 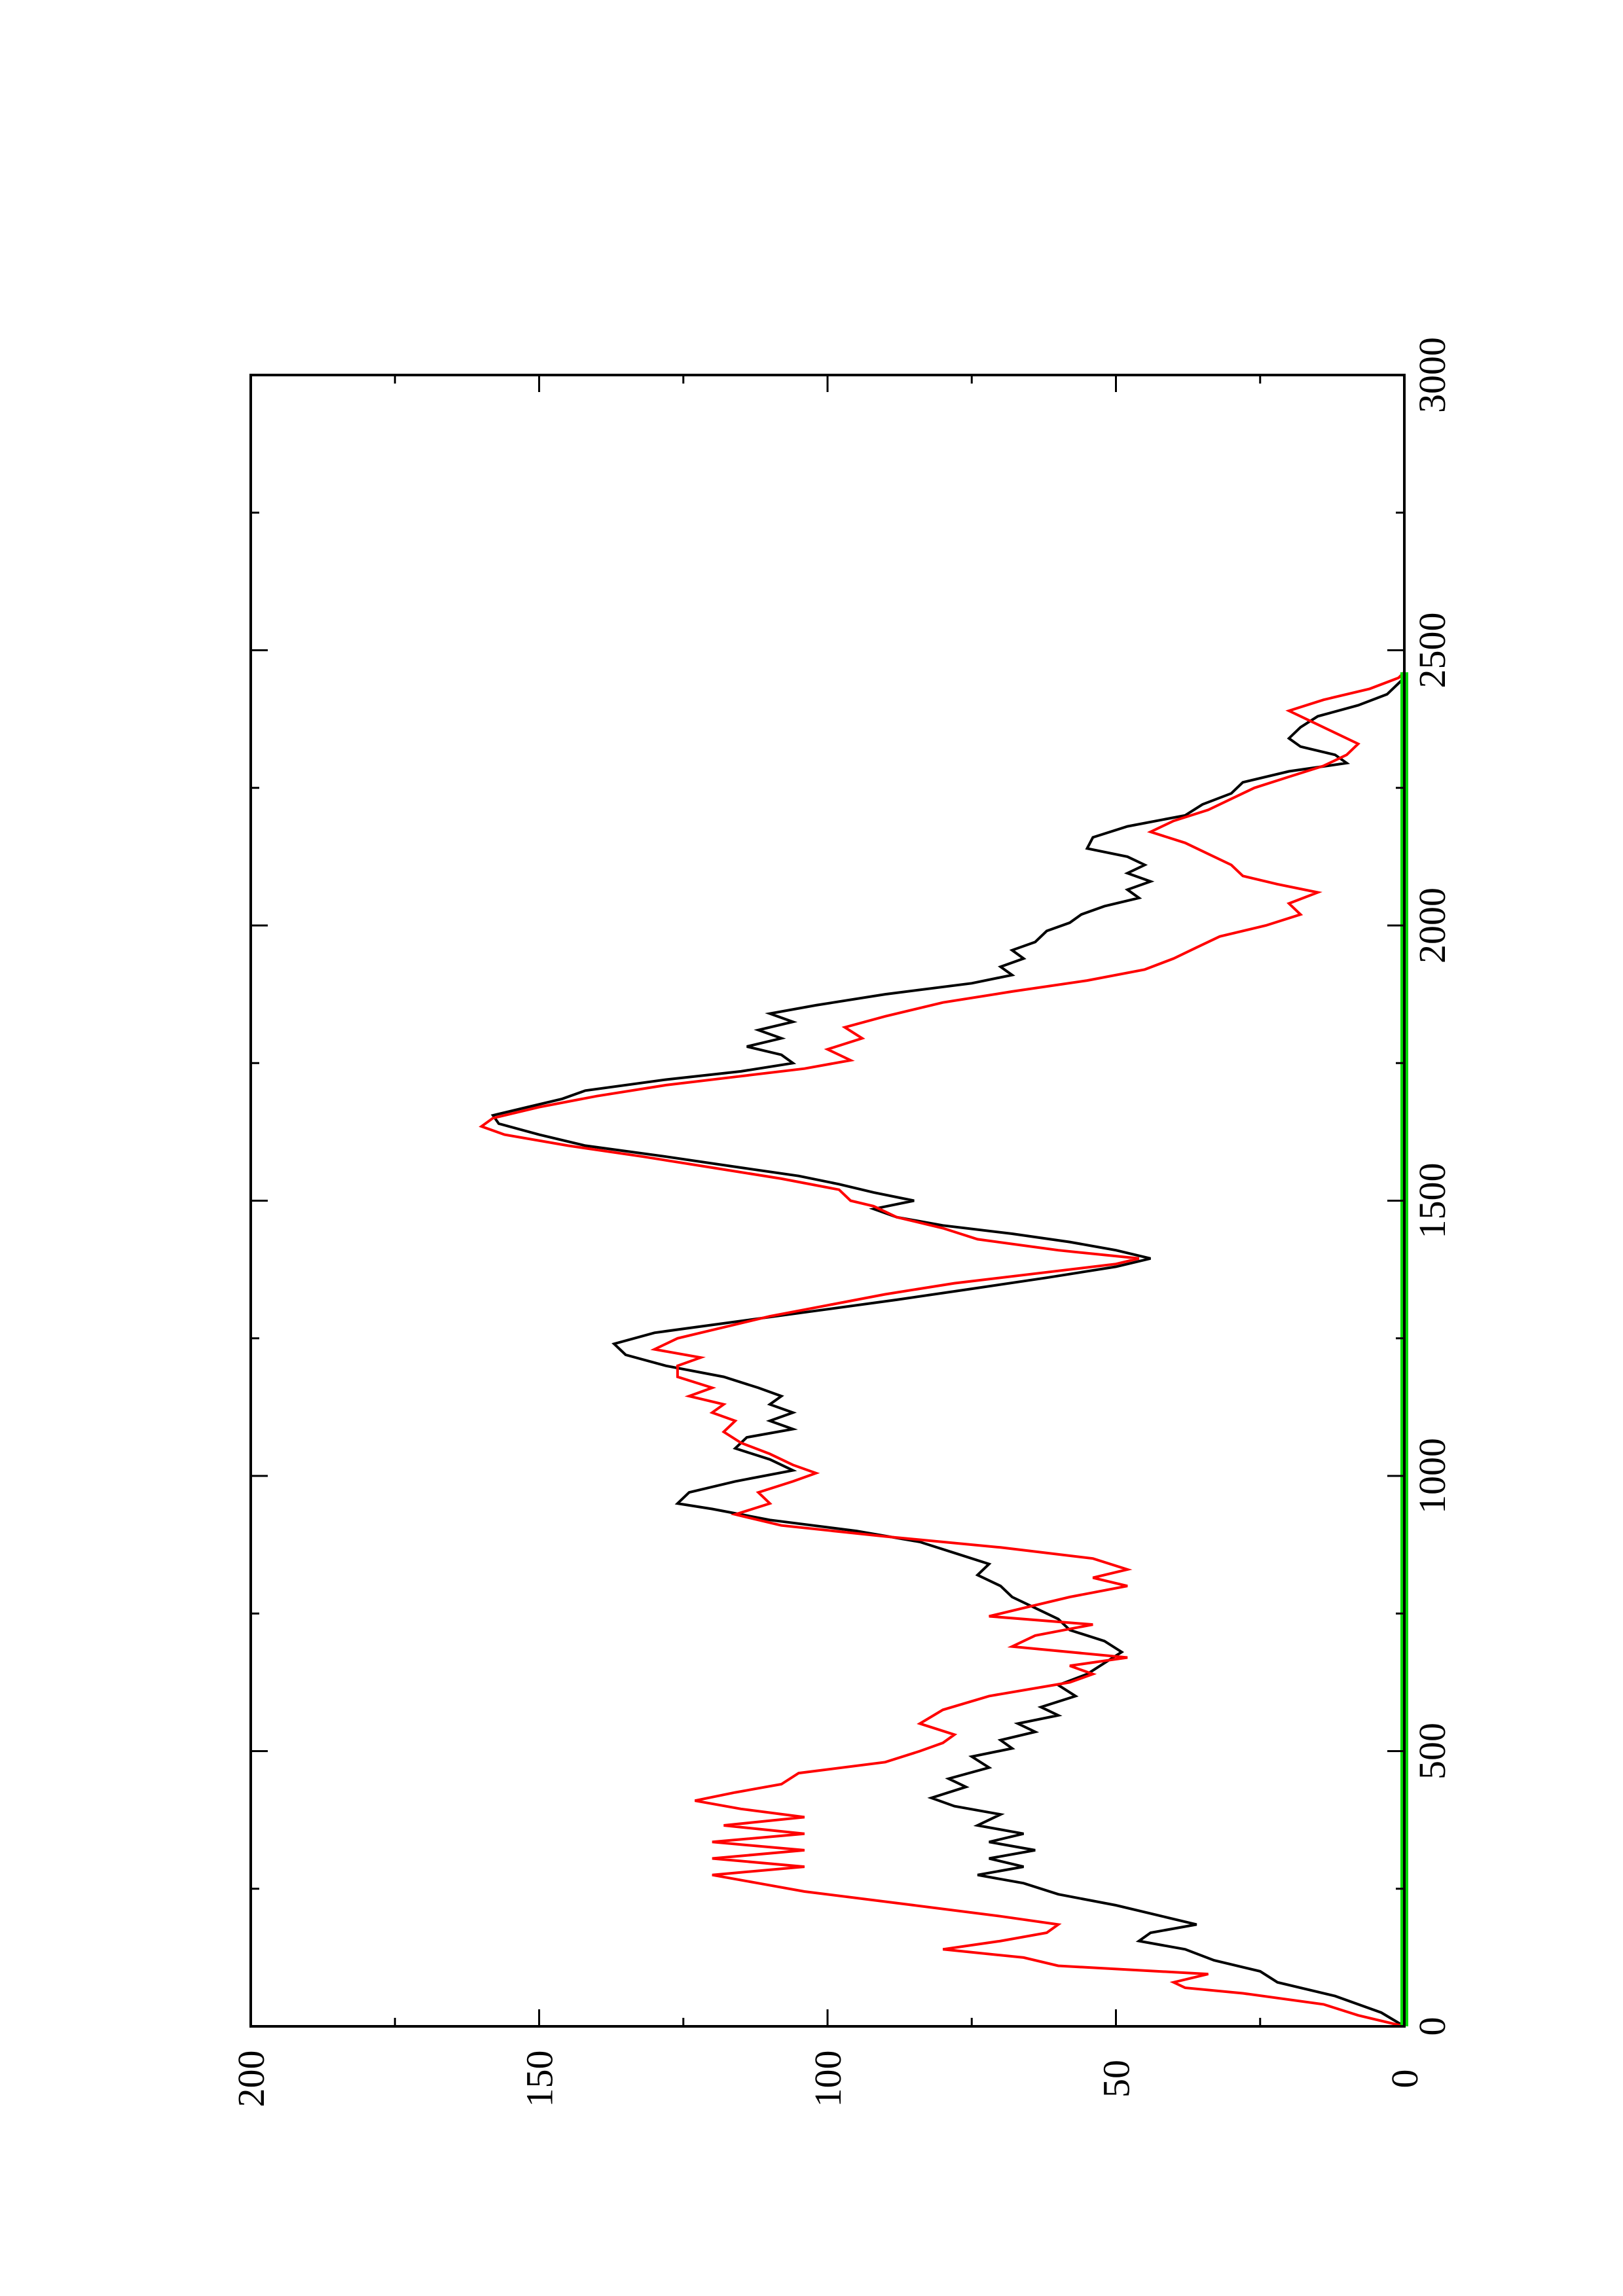 I want to click on x-tick-label: 3000, so click(x=1432, y=375).